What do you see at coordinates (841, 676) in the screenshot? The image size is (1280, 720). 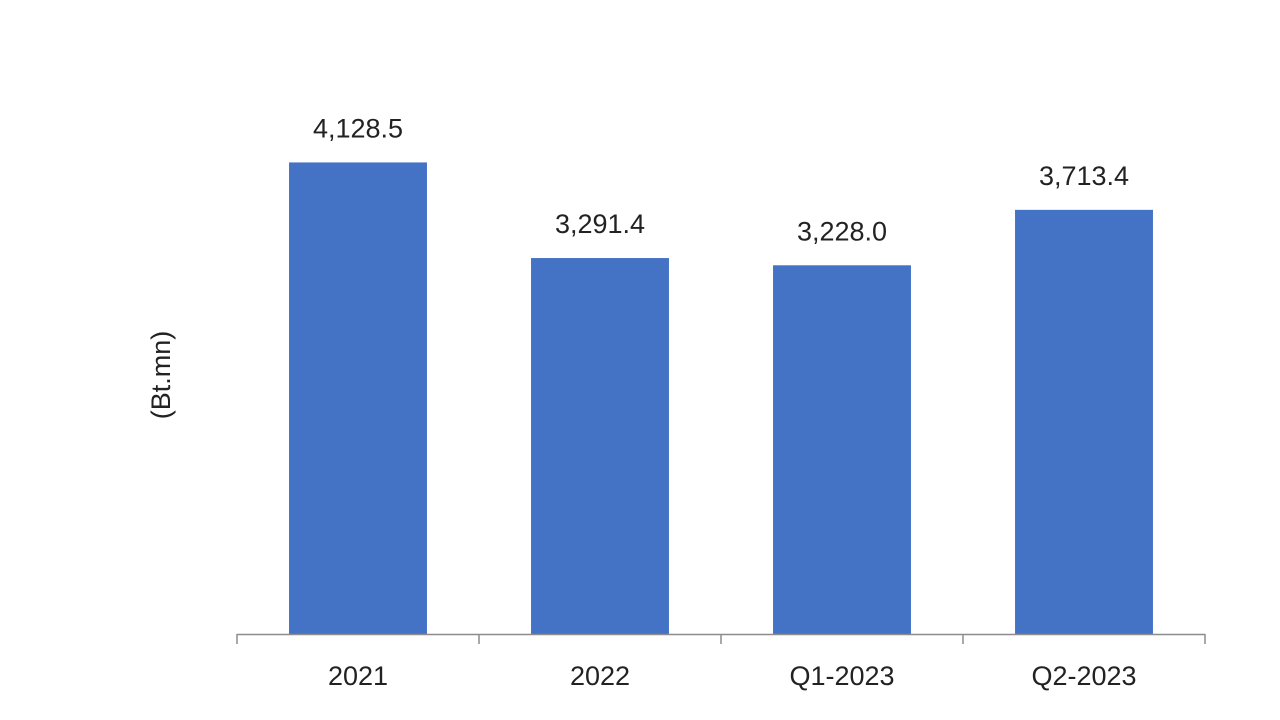 I see `x-tick-label: Q1-2023` at bounding box center [841, 676].